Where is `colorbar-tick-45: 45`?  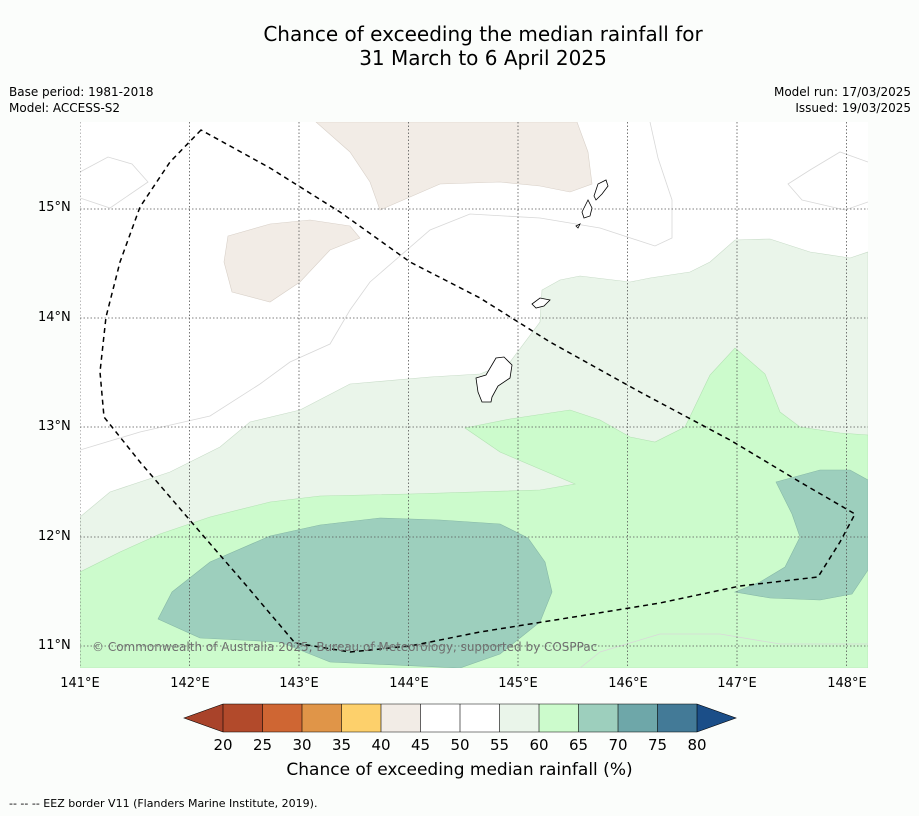 colorbar-tick-45: 45 is located at coordinates (420, 745).